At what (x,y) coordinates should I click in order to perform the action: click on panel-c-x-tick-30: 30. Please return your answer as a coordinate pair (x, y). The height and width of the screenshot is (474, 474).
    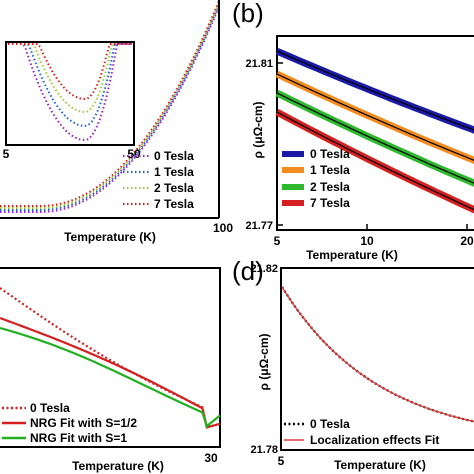
    Looking at the image, I should click on (211, 458).